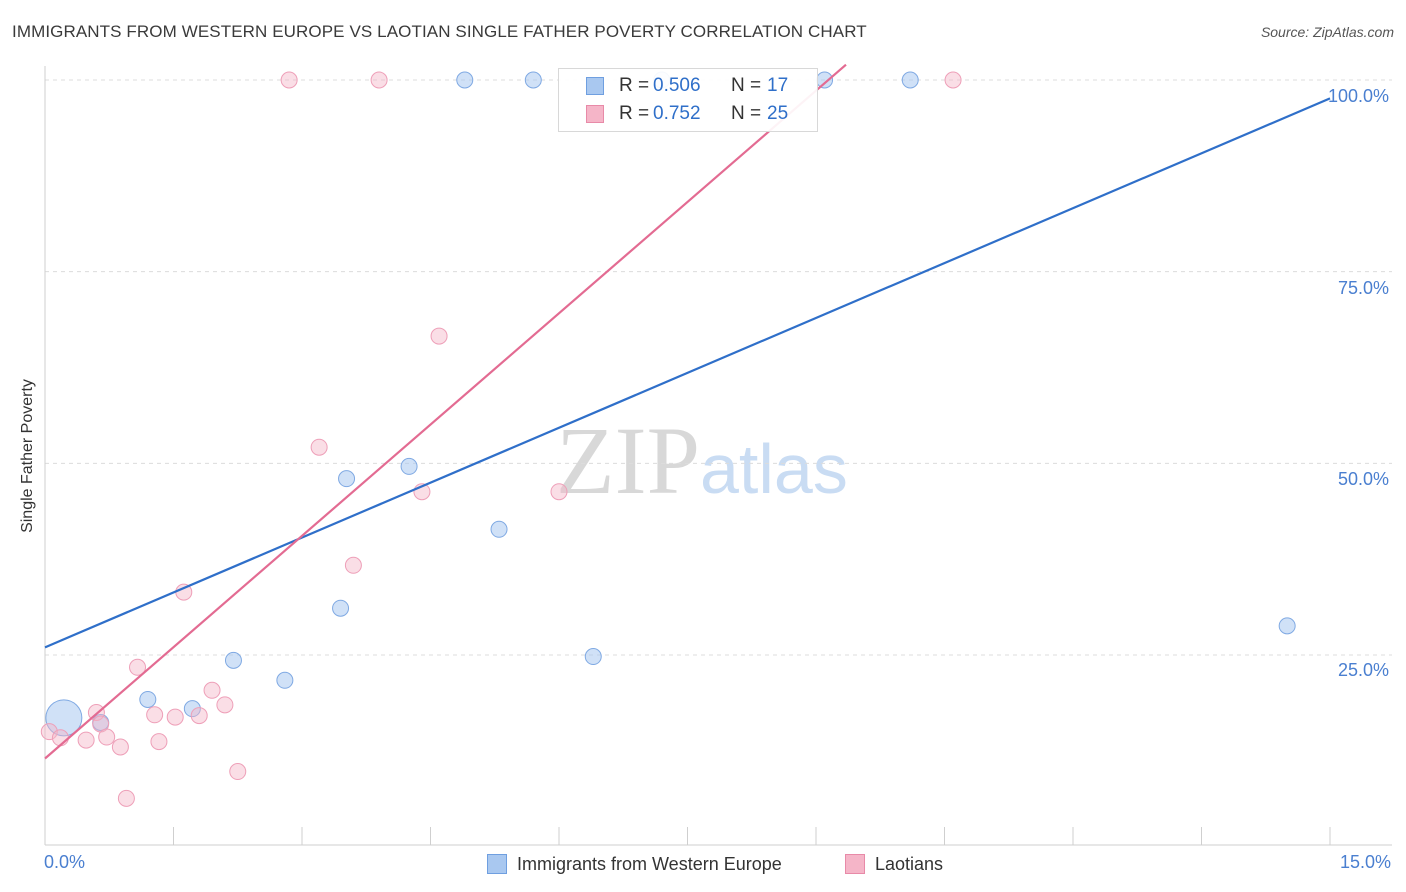 The width and height of the screenshot is (1406, 892). I want to click on stats-box: R = 0.506 N = 17 R = 0.752 N = 25, so click(688, 100).